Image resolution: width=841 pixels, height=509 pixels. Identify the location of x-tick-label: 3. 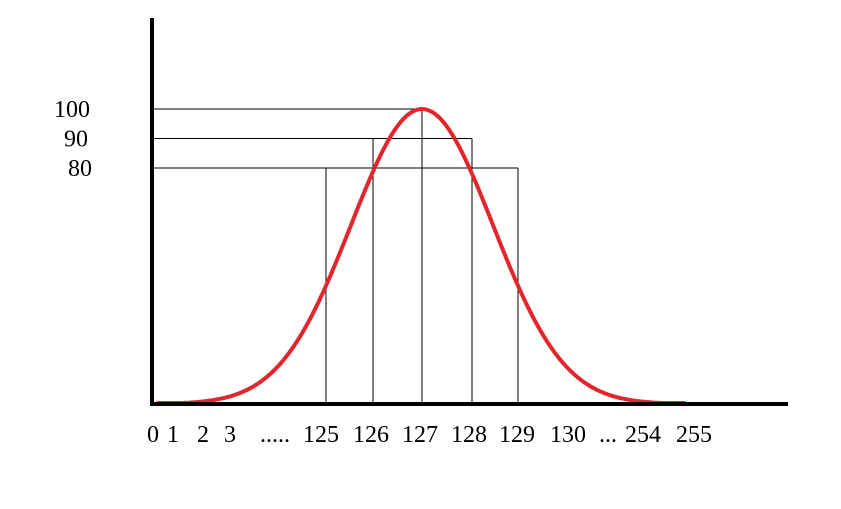
(230, 435).